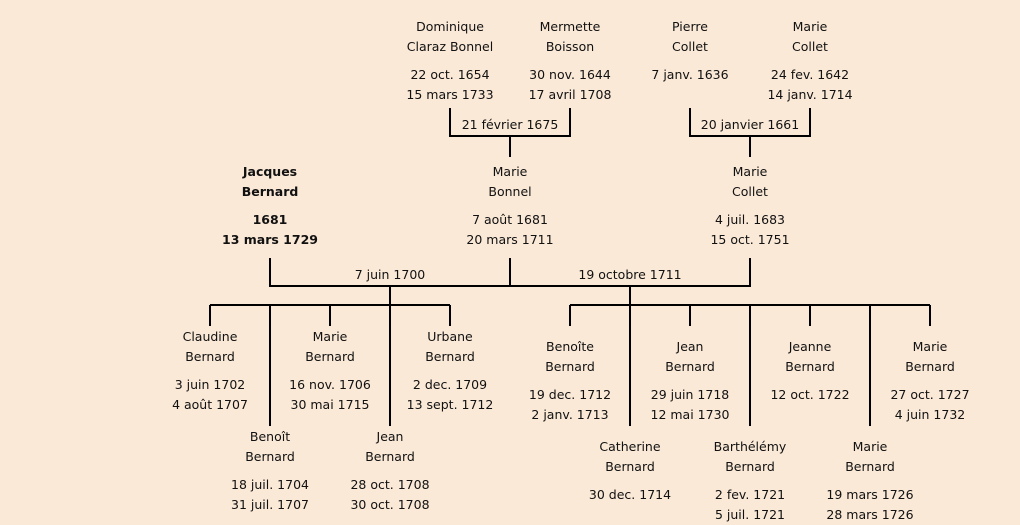  What do you see at coordinates (450, 371) in the screenshot?
I see `person-card: Urbane Bernard 2 dec. 1709 13 sept. 1712` at bounding box center [450, 371].